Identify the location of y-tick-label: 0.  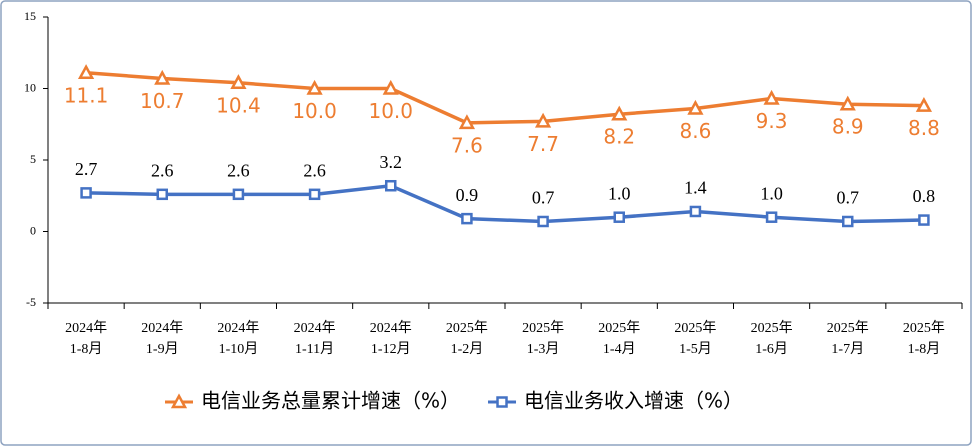
(33, 230).